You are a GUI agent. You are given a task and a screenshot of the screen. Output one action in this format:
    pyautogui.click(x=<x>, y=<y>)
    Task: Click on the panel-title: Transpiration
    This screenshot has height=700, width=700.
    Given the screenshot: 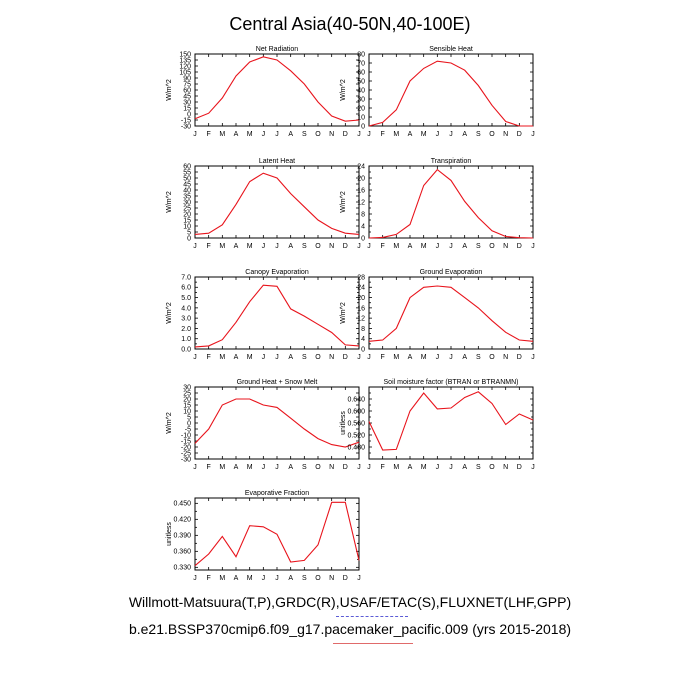 What is the action you would take?
    pyautogui.click(x=451, y=161)
    